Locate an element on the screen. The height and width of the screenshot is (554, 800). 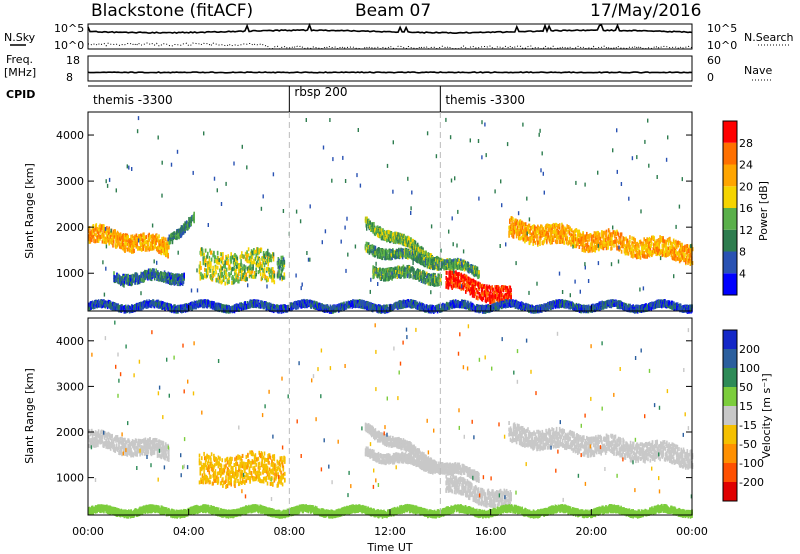
frequency-panel: 18 8 60 0 Freq. [MHz] Nave is located at coordinates (388, 68).